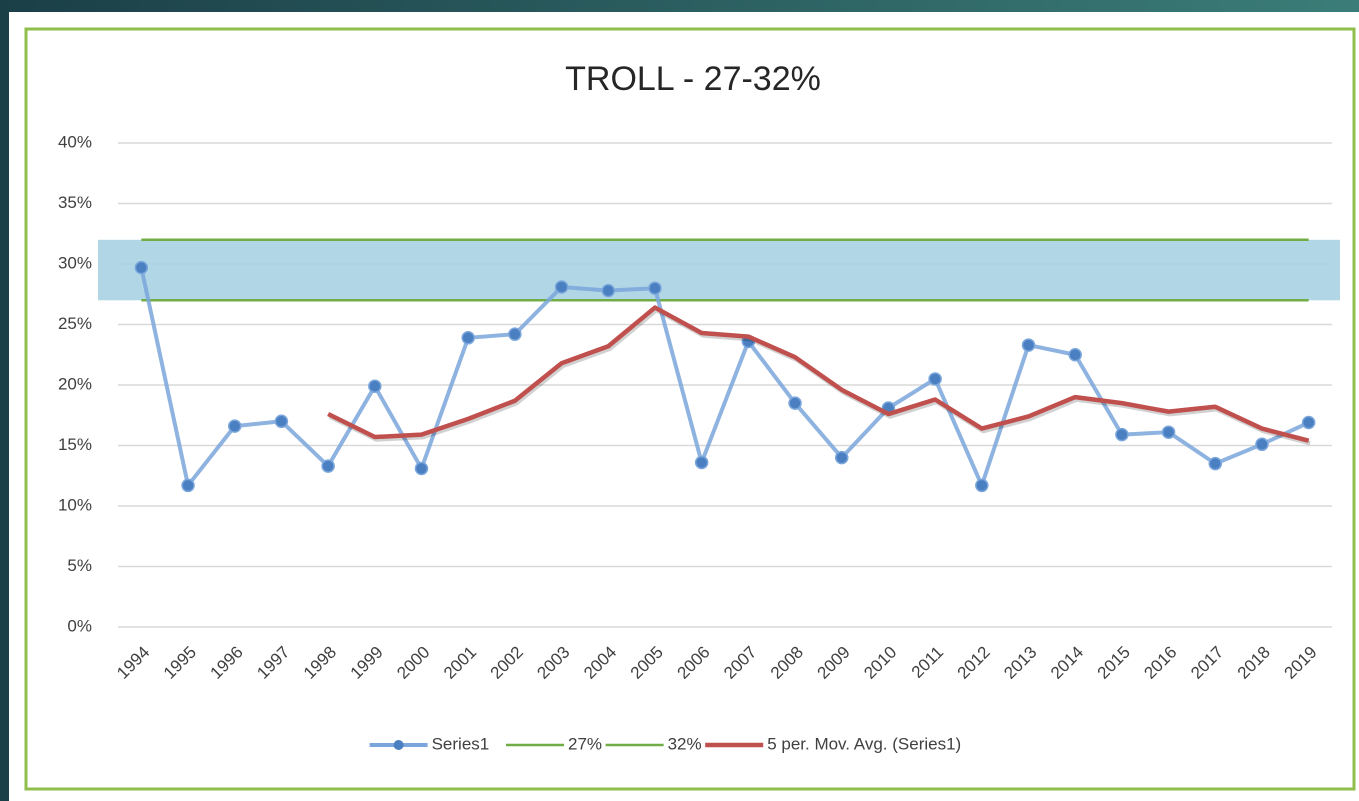 The height and width of the screenshot is (801, 1359). Describe the element at coordinates (818, 374) in the screenshot. I see `series-line` at that location.